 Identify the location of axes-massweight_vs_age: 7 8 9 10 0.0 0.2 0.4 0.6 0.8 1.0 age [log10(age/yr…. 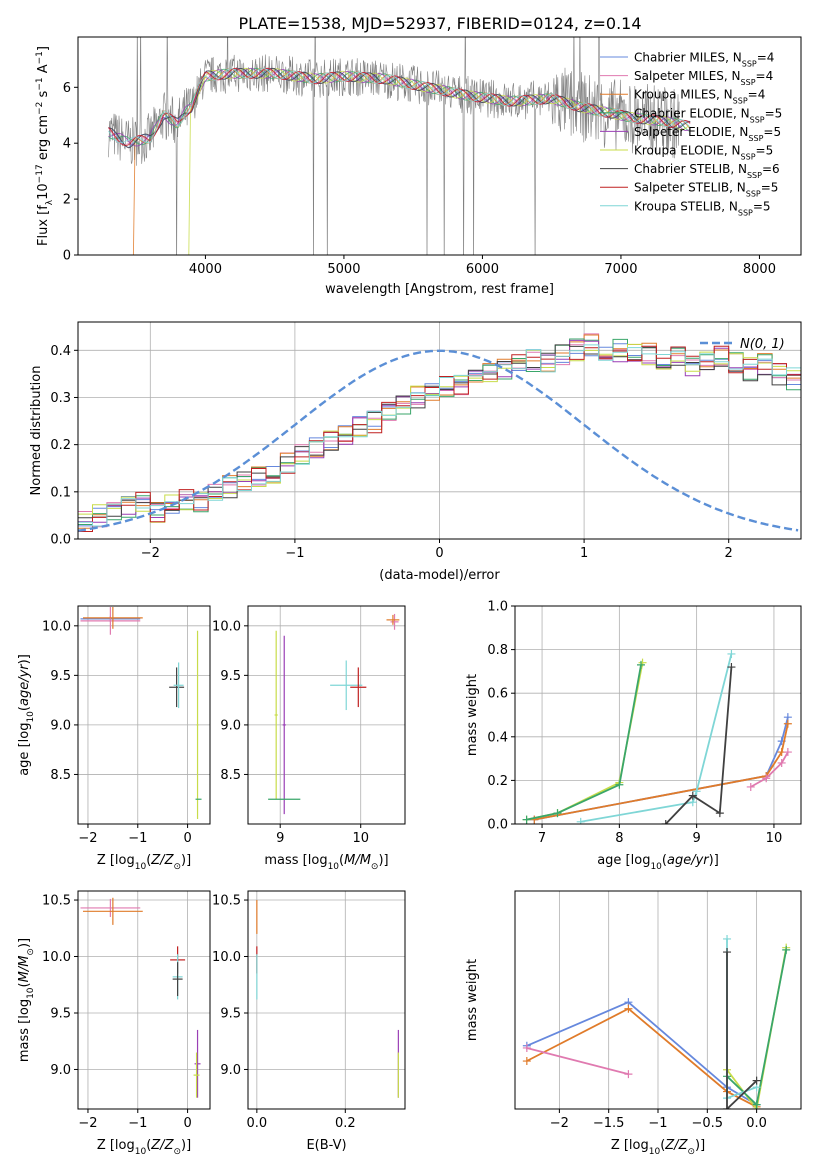
(633, 736).